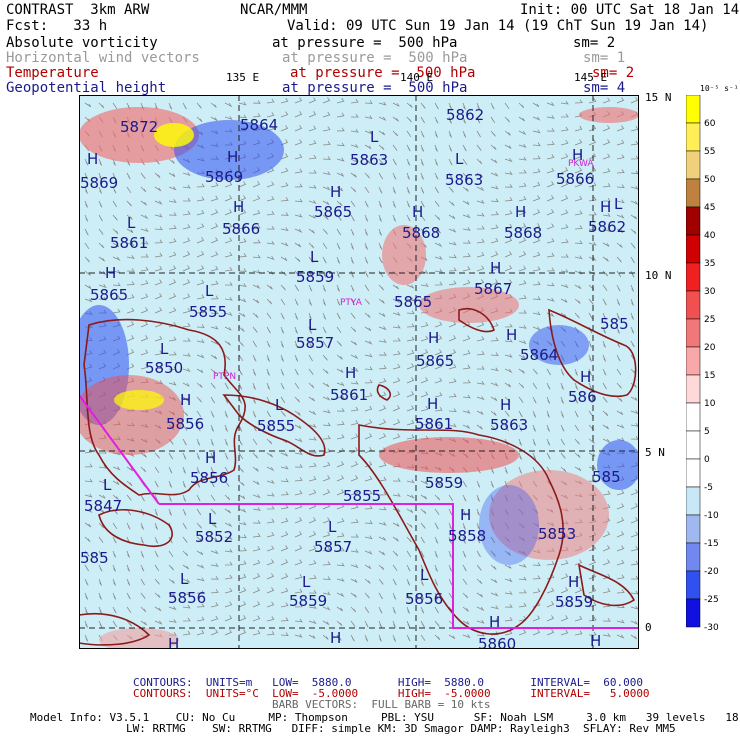 The height and width of the screenshot is (740, 740). What do you see at coordinates (399, 566) in the screenshot?
I see `nested-domain-outline` at bounding box center [399, 566].